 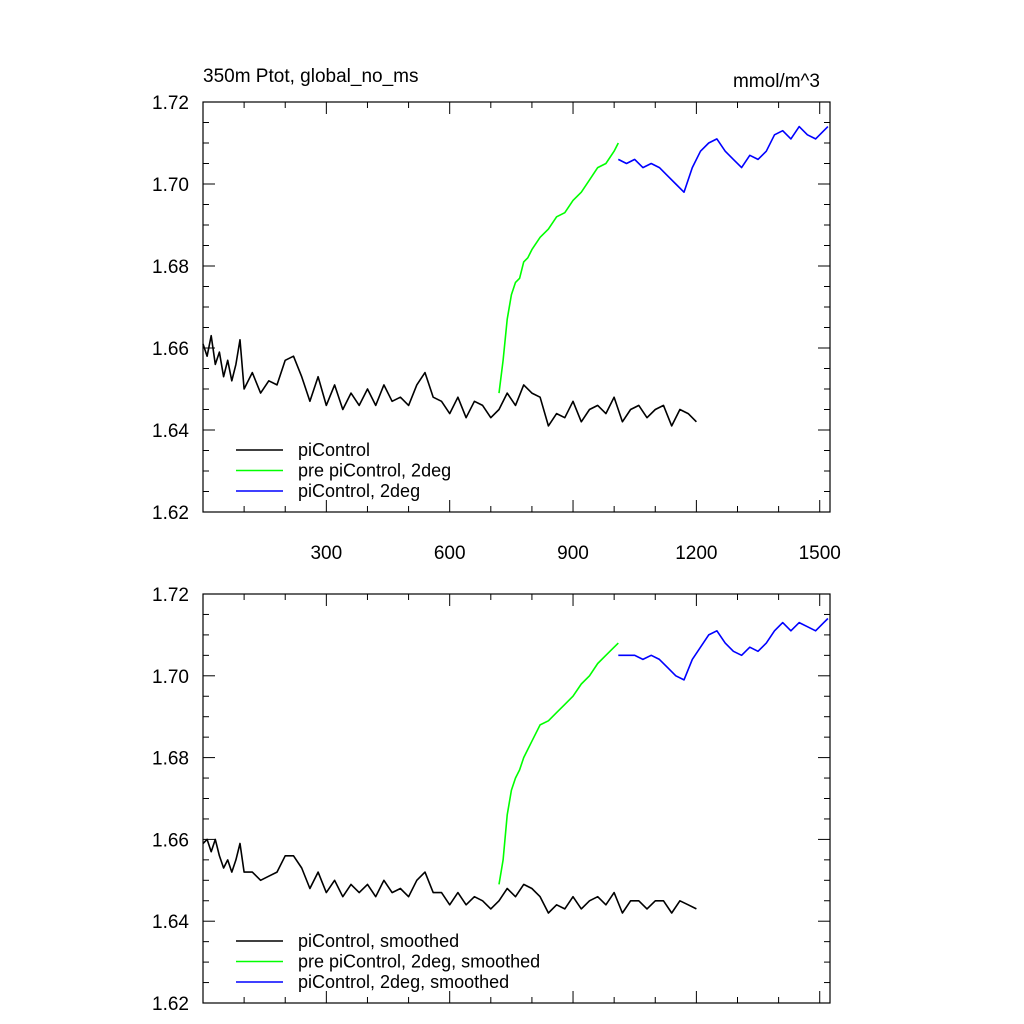 What do you see at coordinates (326, 553) in the screenshot?
I see `x-tick-label: 300` at bounding box center [326, 553].